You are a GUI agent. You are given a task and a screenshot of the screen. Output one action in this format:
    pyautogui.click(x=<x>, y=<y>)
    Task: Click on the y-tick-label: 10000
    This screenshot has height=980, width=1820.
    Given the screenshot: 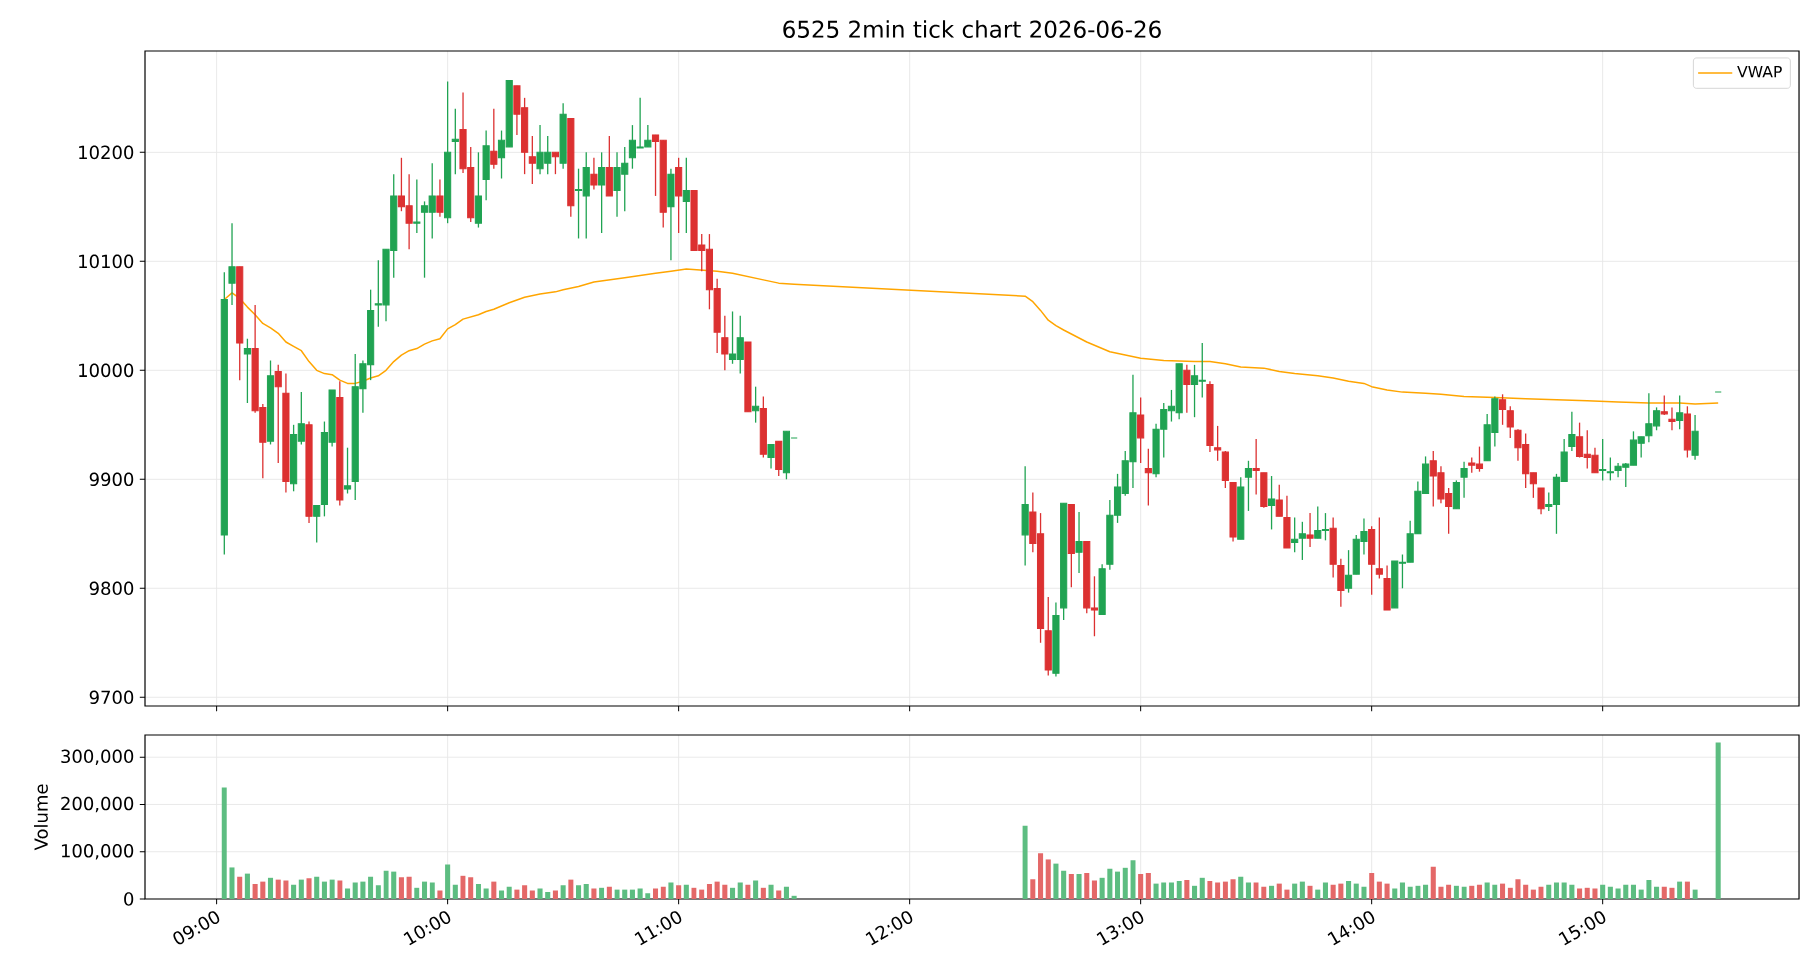 What is the action you would take?
    pyautogui.click(x=106, y=370)
    